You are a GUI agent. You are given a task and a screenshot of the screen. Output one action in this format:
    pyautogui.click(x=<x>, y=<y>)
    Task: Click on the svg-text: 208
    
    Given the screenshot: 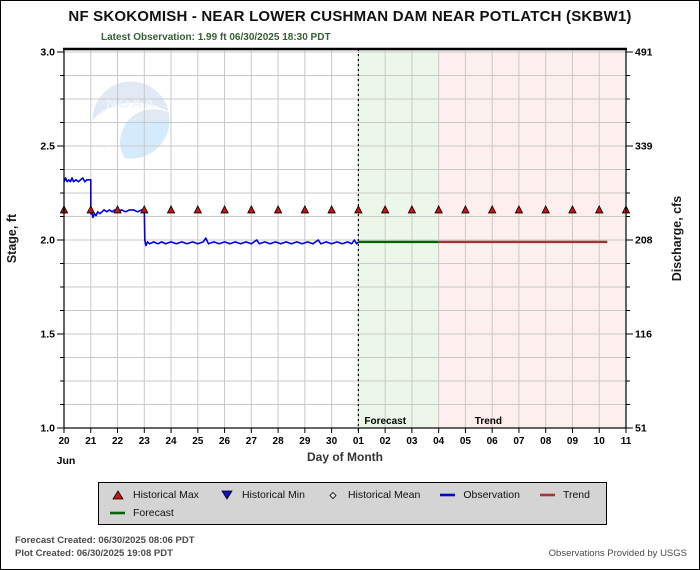 What is the action you would take?
    pyautogui.click(x=644, y=241)
    